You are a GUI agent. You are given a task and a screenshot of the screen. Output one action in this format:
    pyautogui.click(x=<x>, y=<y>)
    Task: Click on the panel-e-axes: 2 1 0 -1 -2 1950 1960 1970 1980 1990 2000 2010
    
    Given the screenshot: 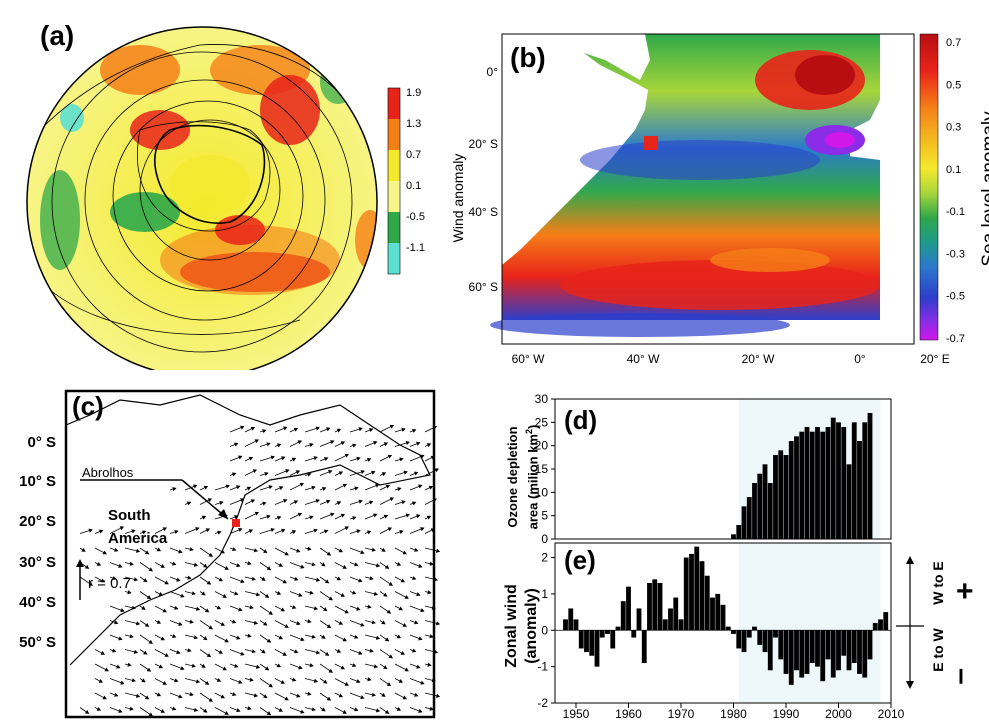 What is the action you would take?
    pyautogui.click(x=720, y=636)
    